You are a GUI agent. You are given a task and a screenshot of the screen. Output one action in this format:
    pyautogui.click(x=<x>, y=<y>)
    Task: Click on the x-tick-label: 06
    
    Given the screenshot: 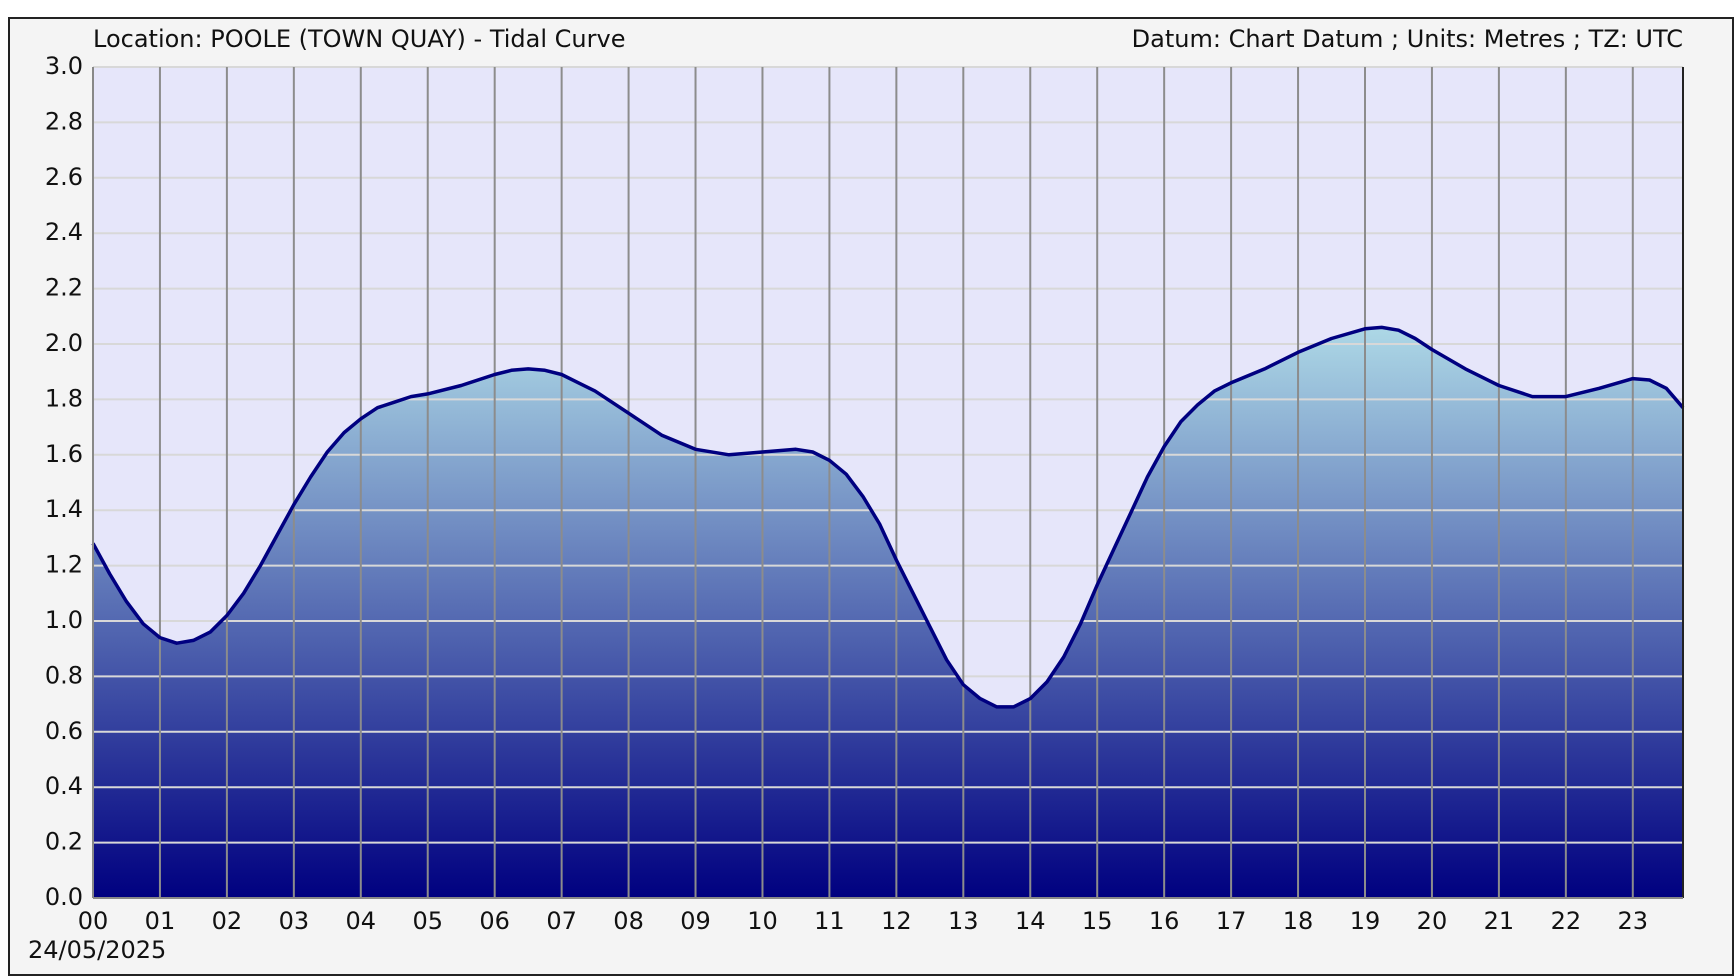 What is the action you would take?
    pyautogui.click(x=494, y=921)
    